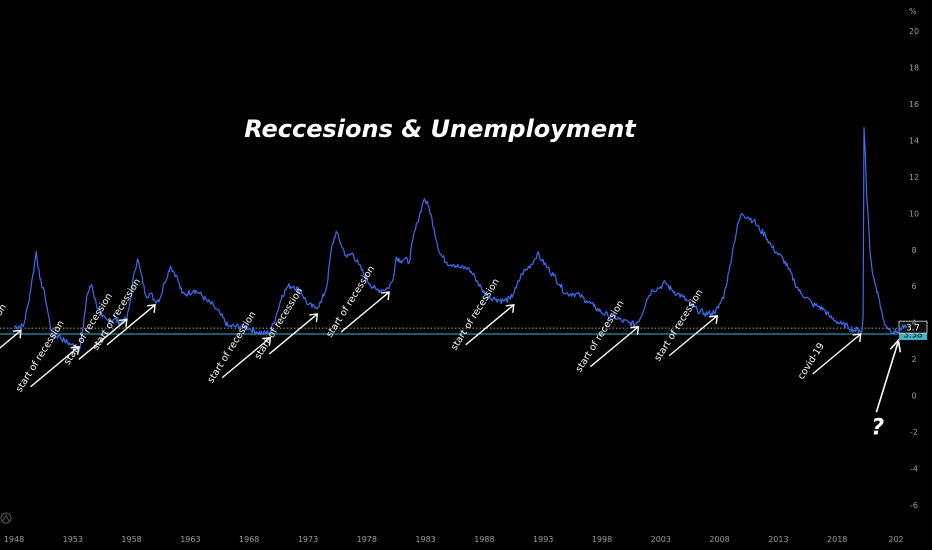 The image size is (932, 550). Describe the element at coordinates (914, 469) in the screenshot. I see `y-tick-label: -4` at that location.